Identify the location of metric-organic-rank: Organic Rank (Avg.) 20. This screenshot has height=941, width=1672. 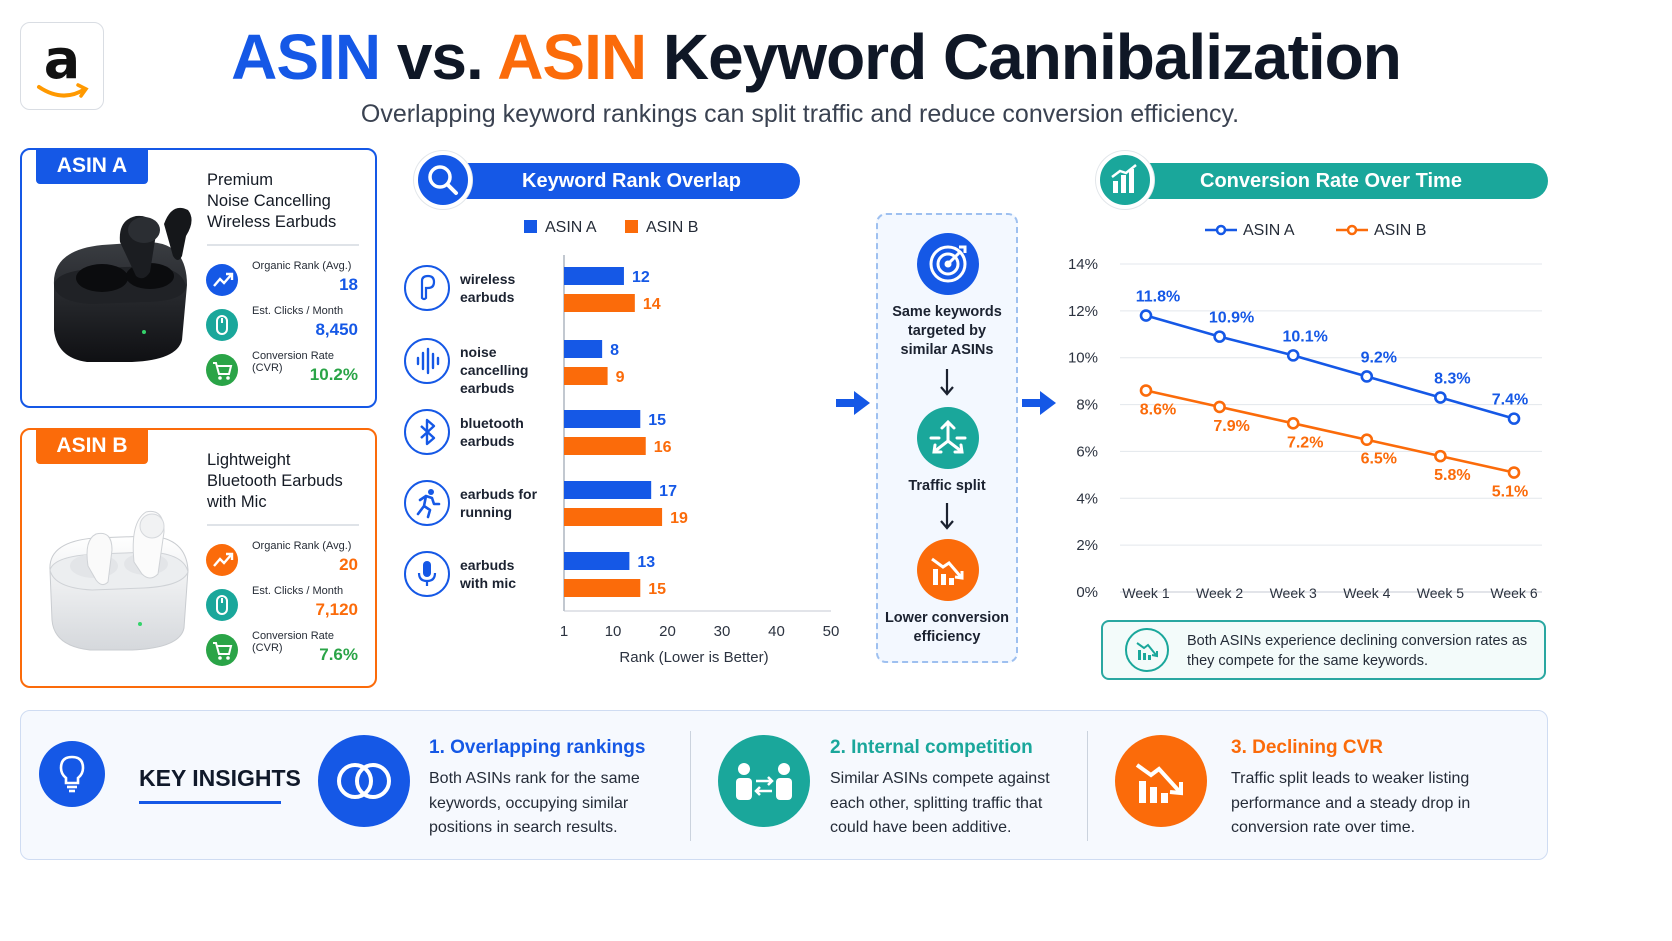
(284, 559).